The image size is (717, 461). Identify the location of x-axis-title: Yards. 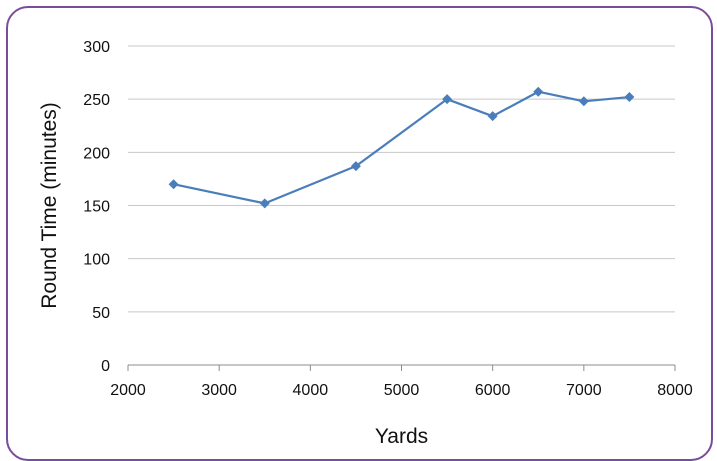
(401, 436).